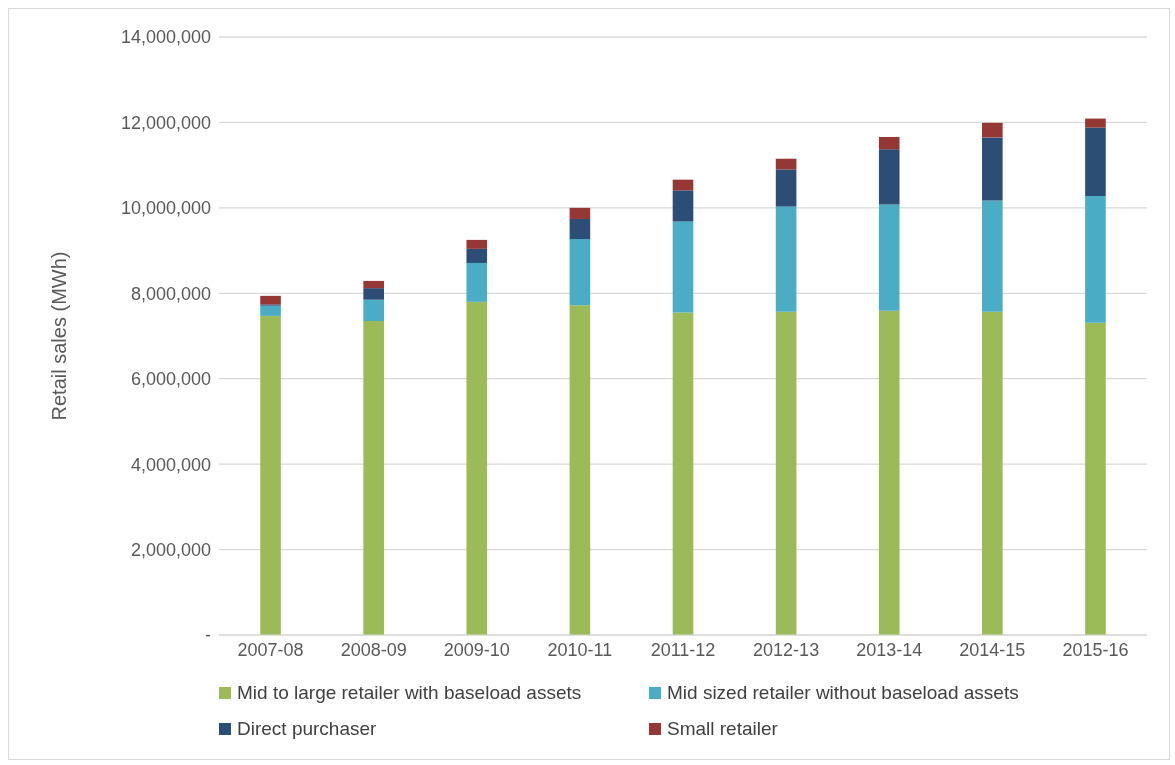 The height and width of the screenshot is (765, 1175). Describe the element at coordinates (208, 635) in the screenshot. I see `y-tick-label: -` at that location.